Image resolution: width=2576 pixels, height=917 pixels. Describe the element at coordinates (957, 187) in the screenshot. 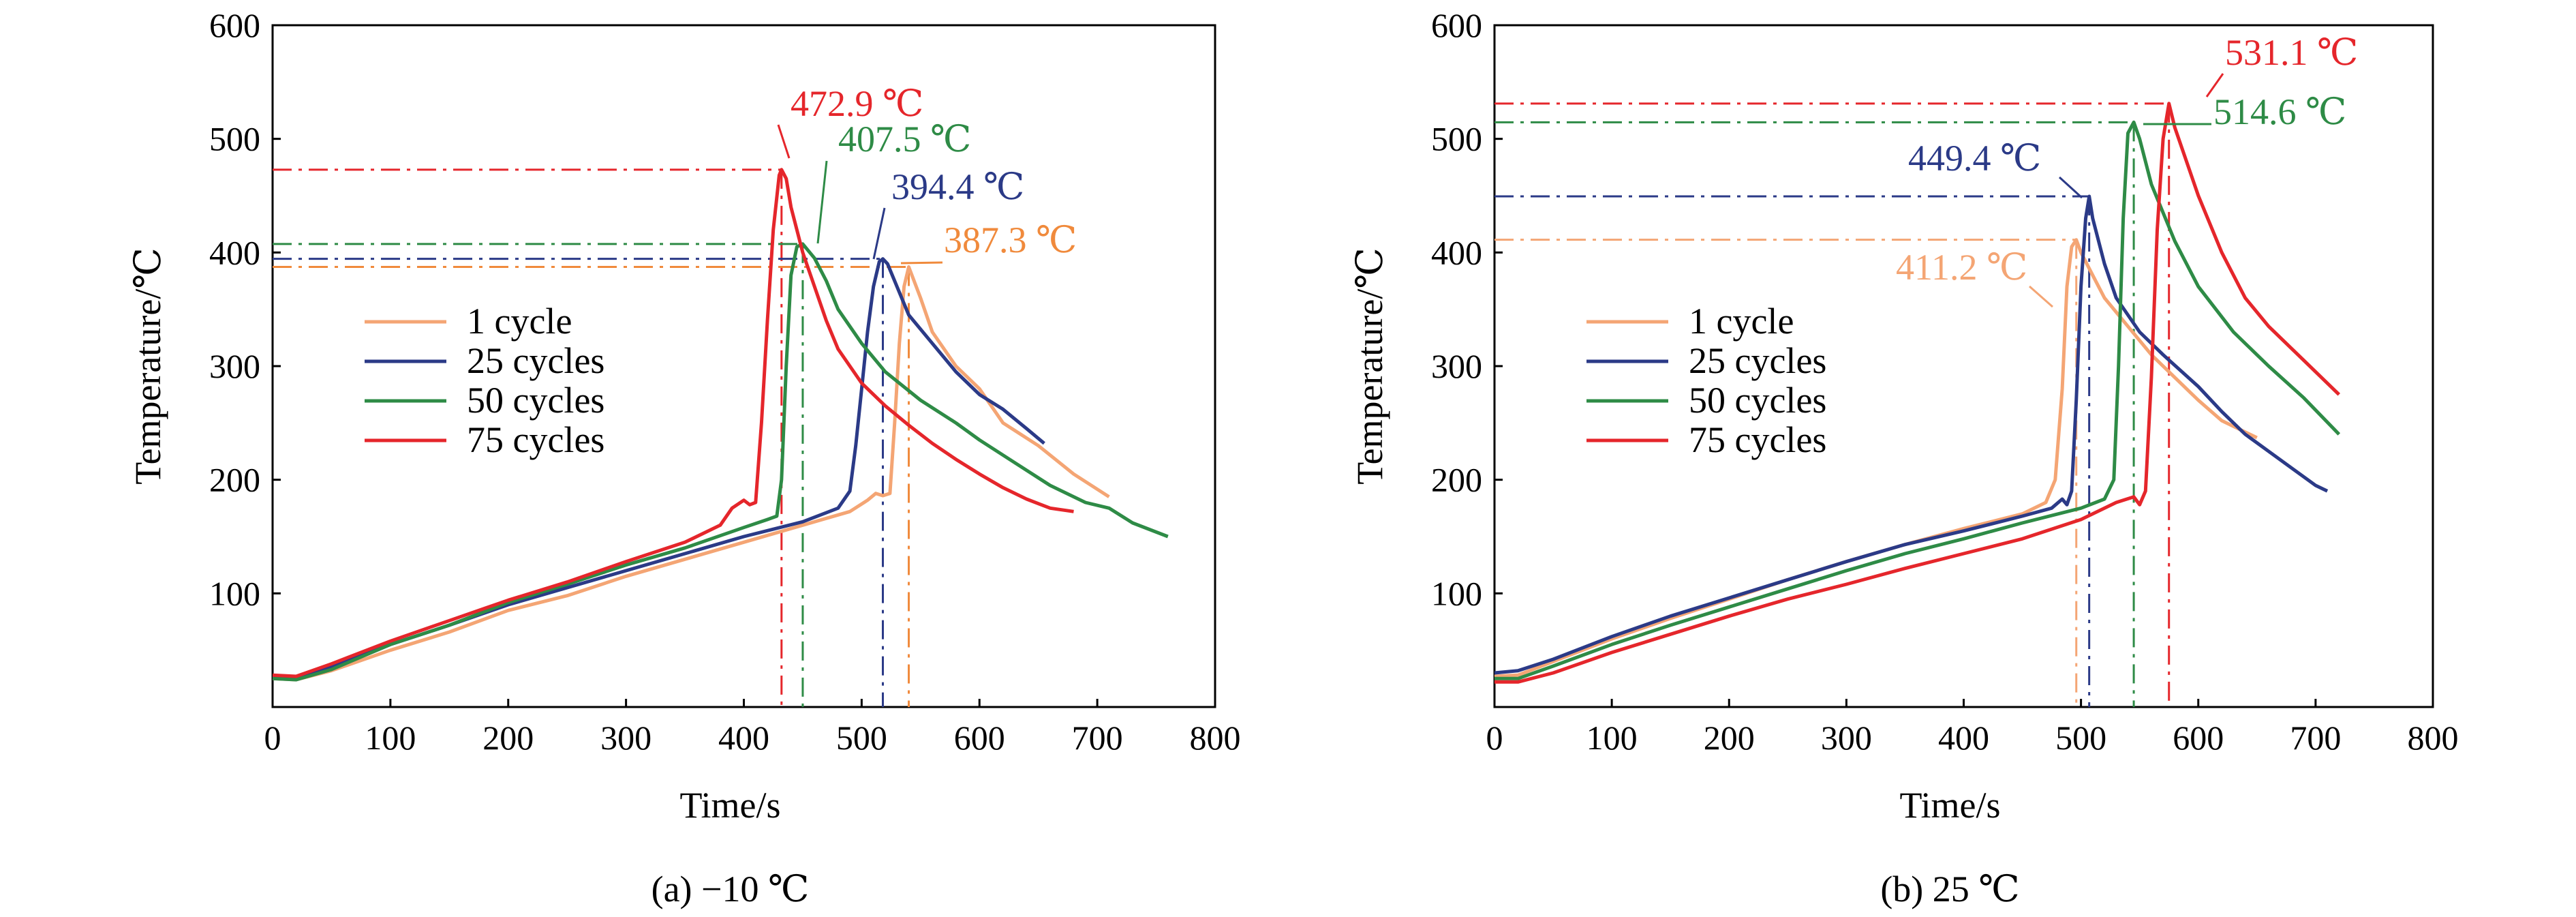

I see `peak-annotation: 394.4 ℃` at that location.